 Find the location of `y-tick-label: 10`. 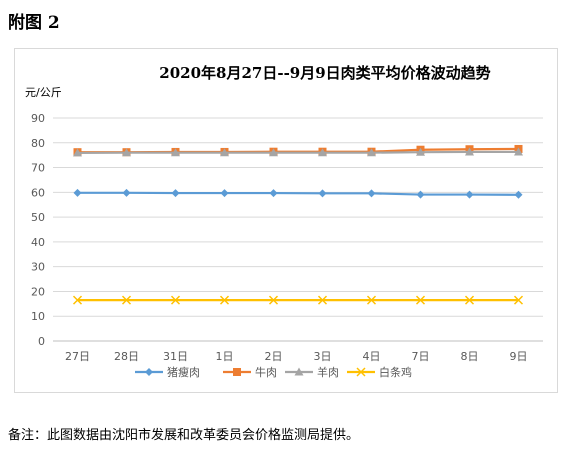

y-tick-label: 10 is located at coordinates (38, 316).